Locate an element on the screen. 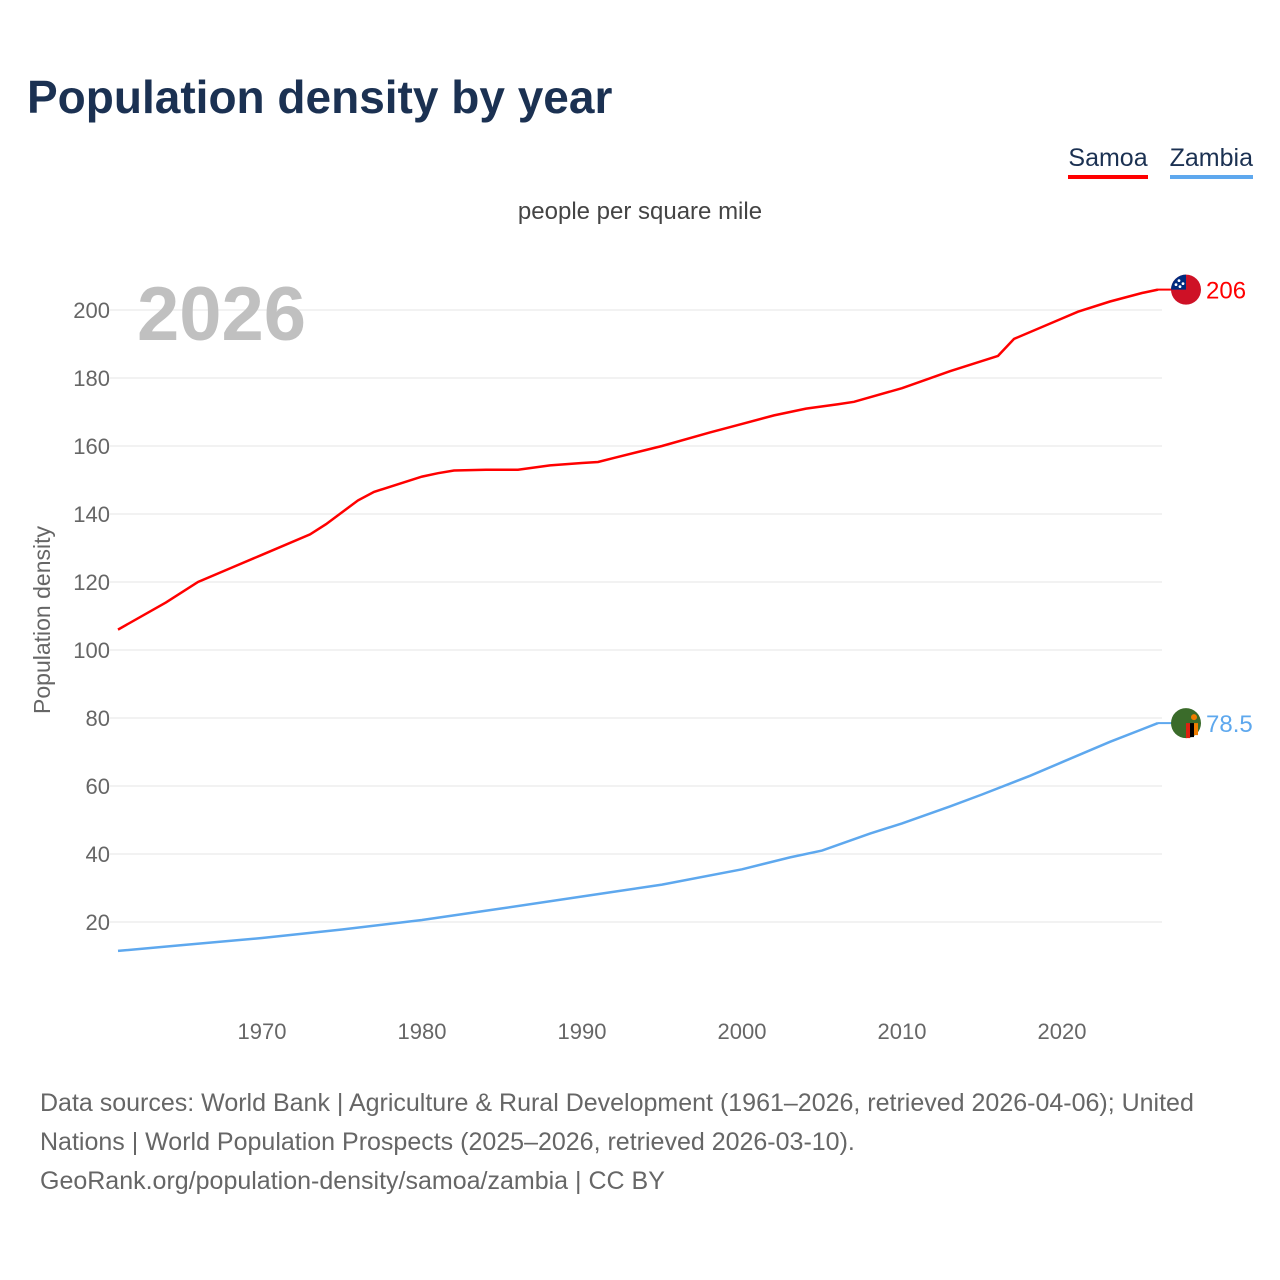  y-tick-label: 100 is located at coordinates (91, 650).